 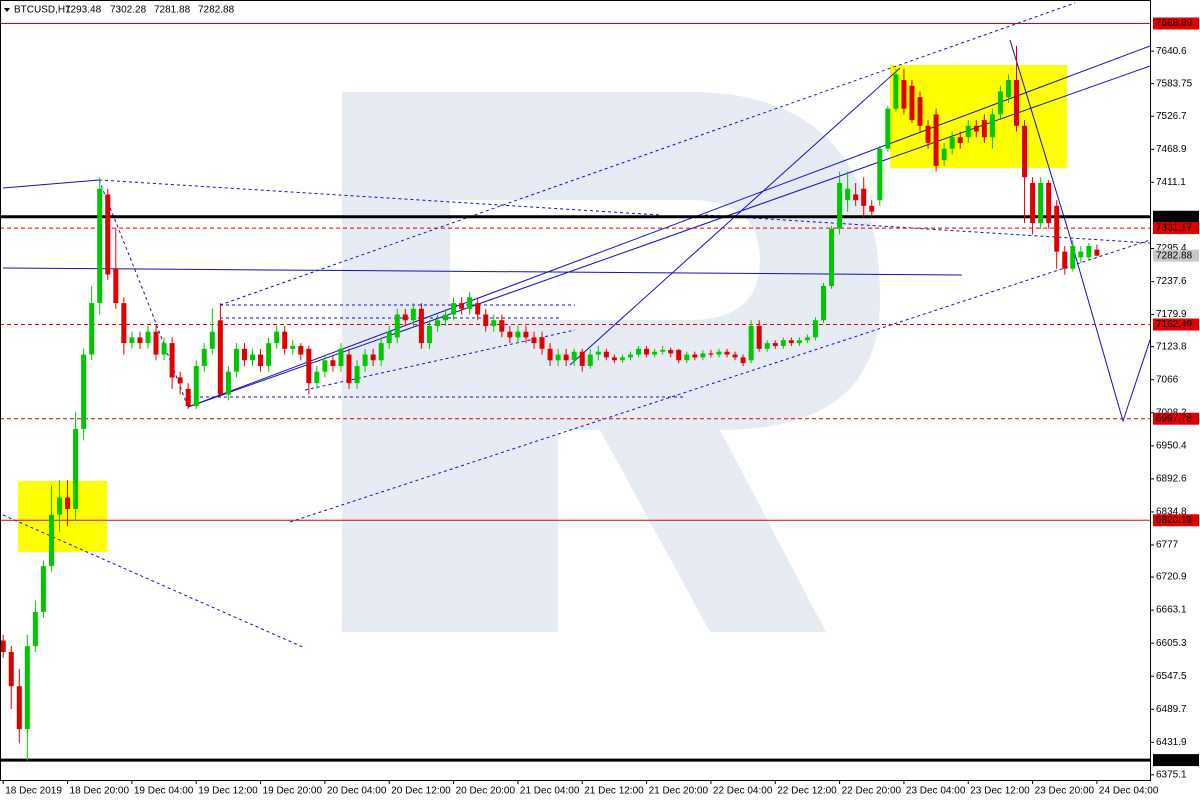 What do you see at coordinates (1171, 643) in the screenshot?
I see `y-tick-label: 6605.3` at bounding box center [1171, 643].